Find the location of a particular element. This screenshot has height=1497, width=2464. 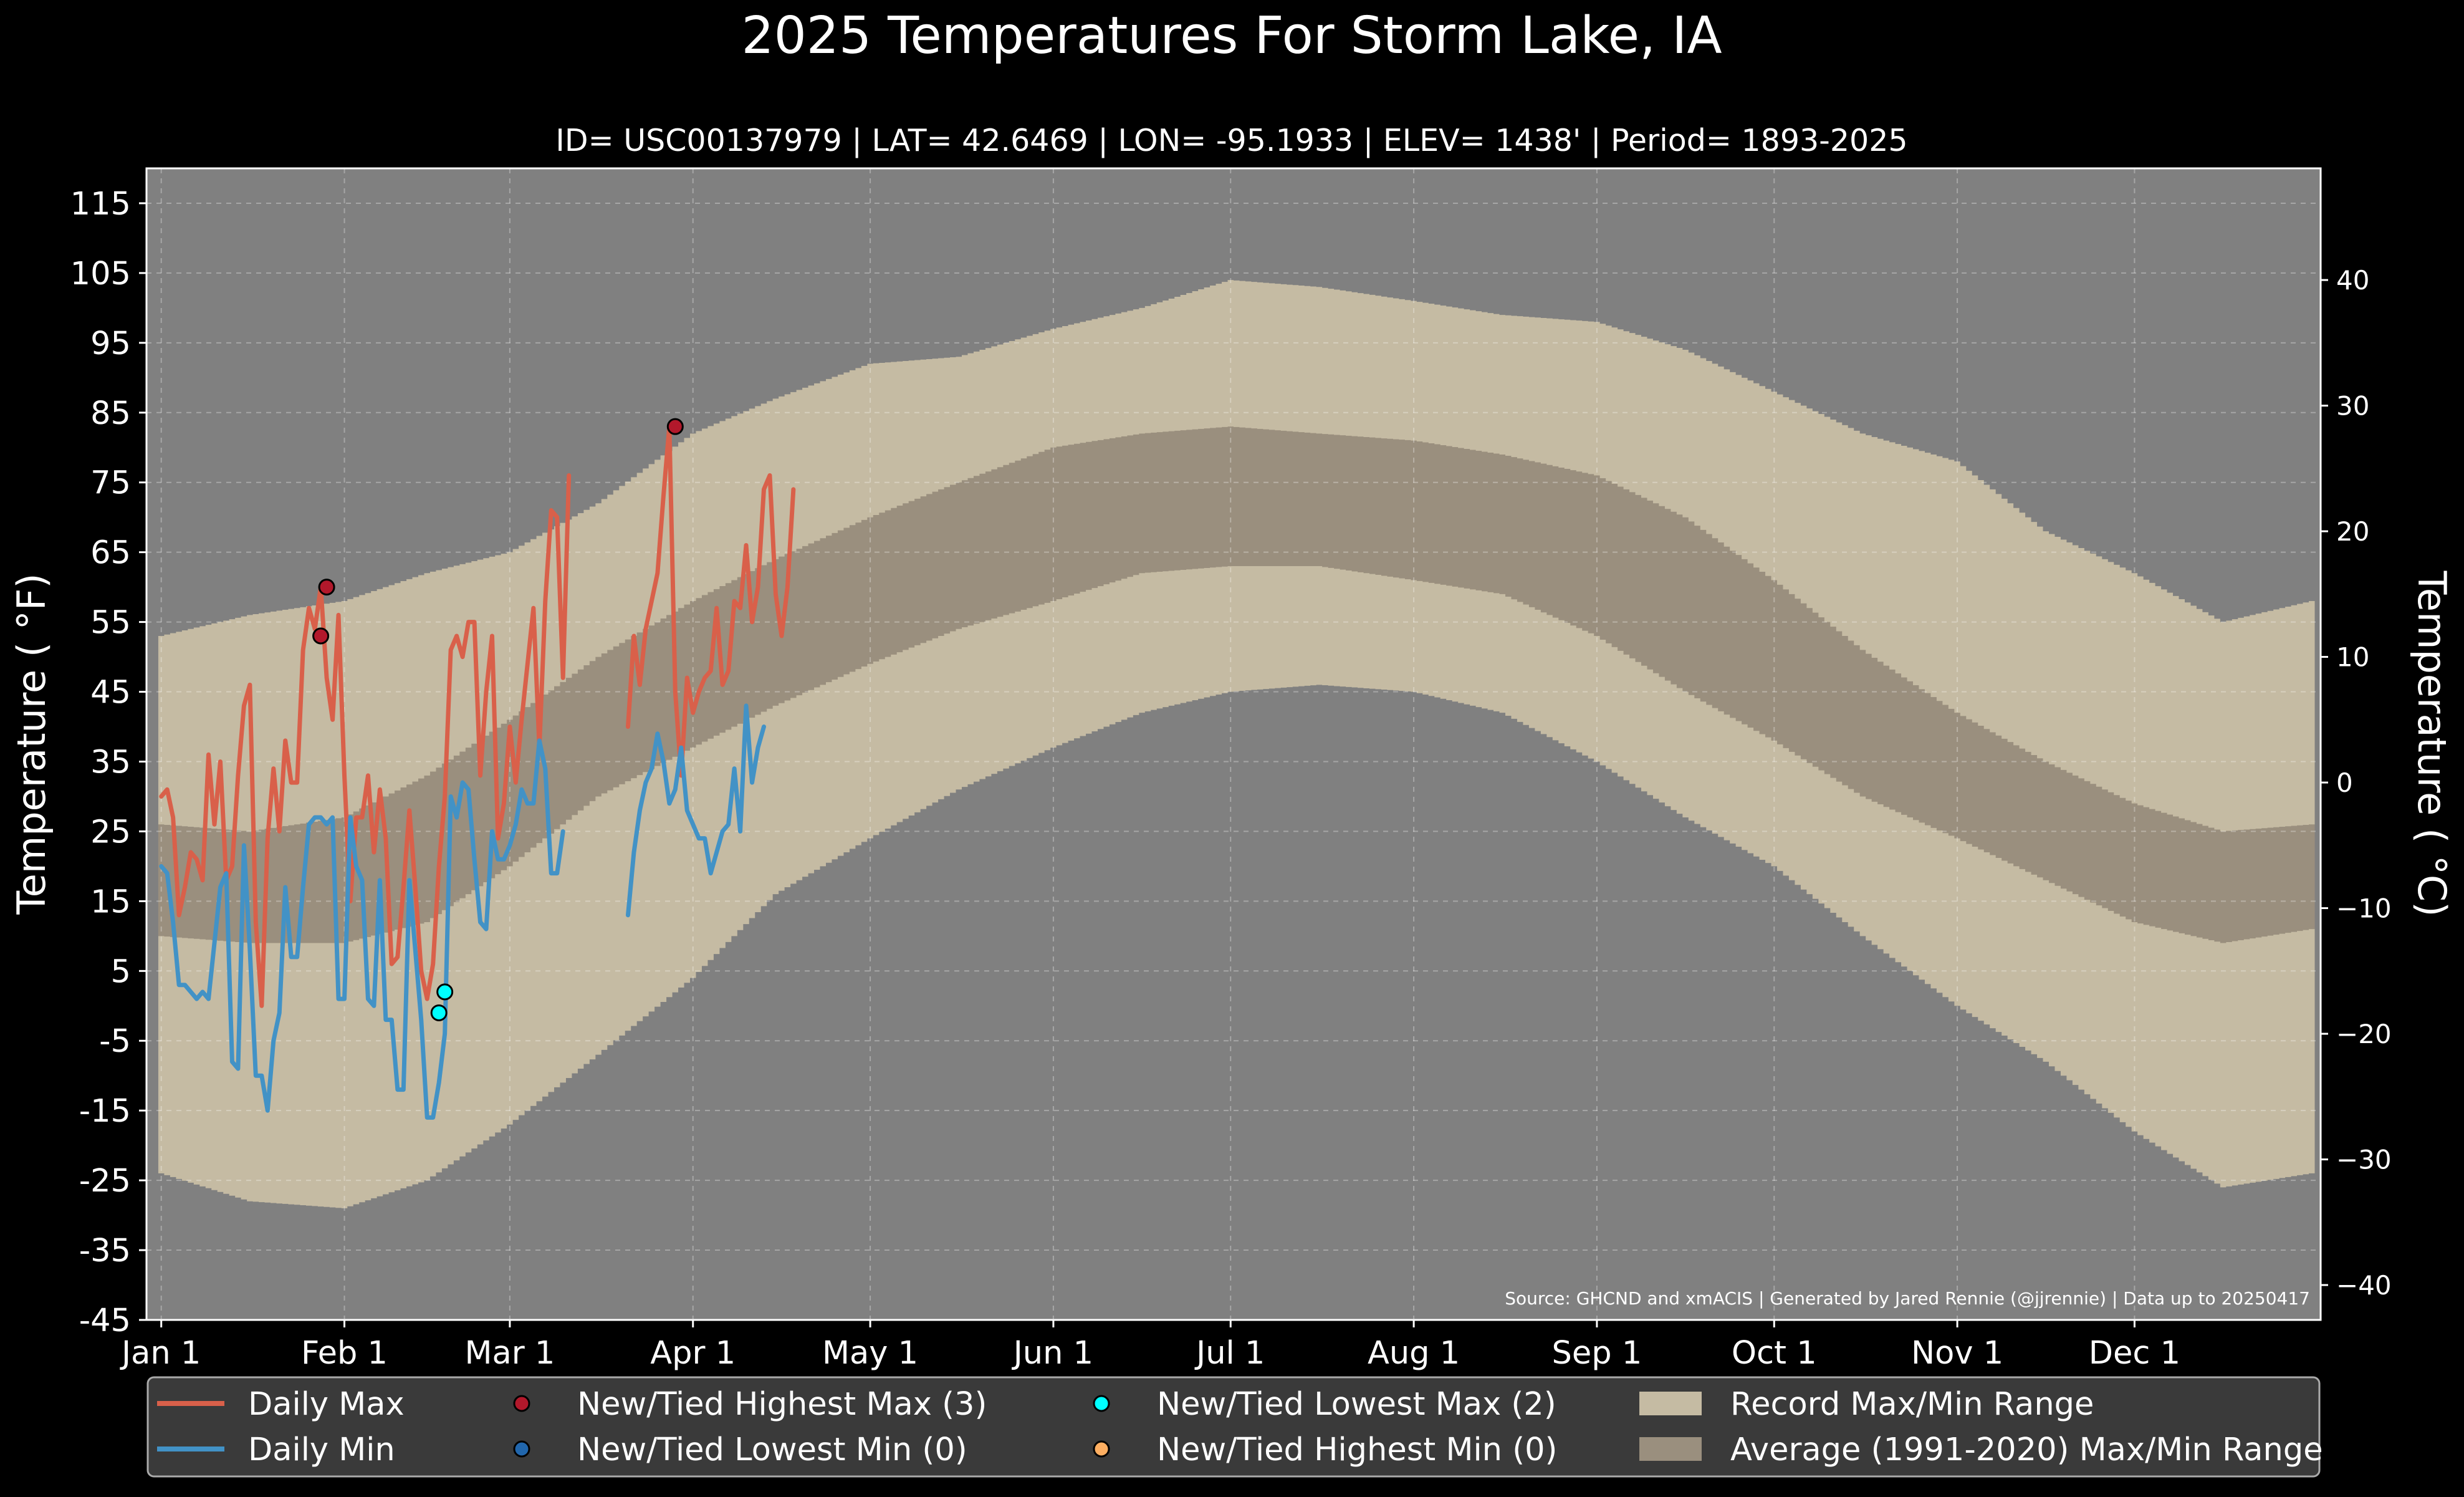

right-tick-label: −30 is located at coordinates (2364, 1160).